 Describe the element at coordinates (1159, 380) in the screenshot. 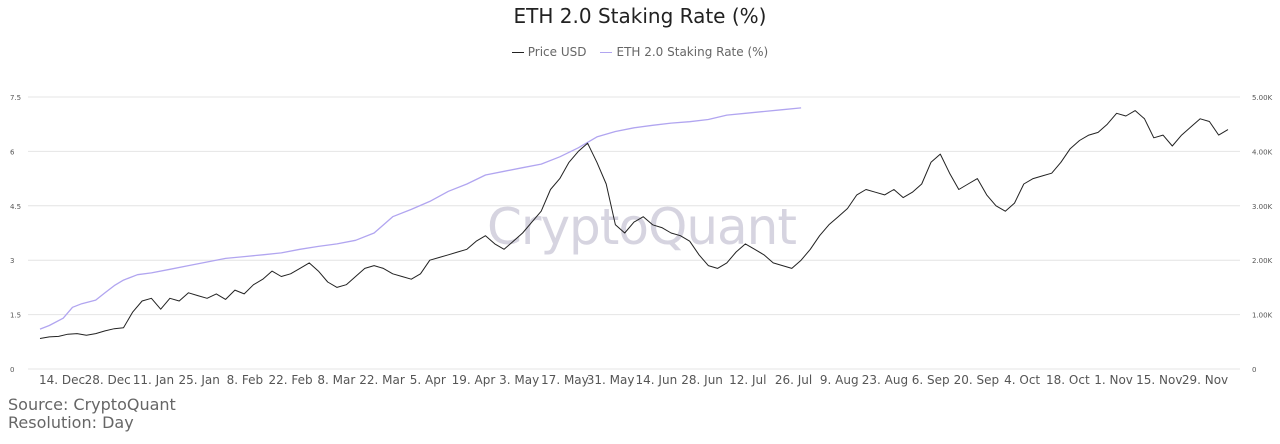

I see `x-tick-label: 15. Nov` at that location.